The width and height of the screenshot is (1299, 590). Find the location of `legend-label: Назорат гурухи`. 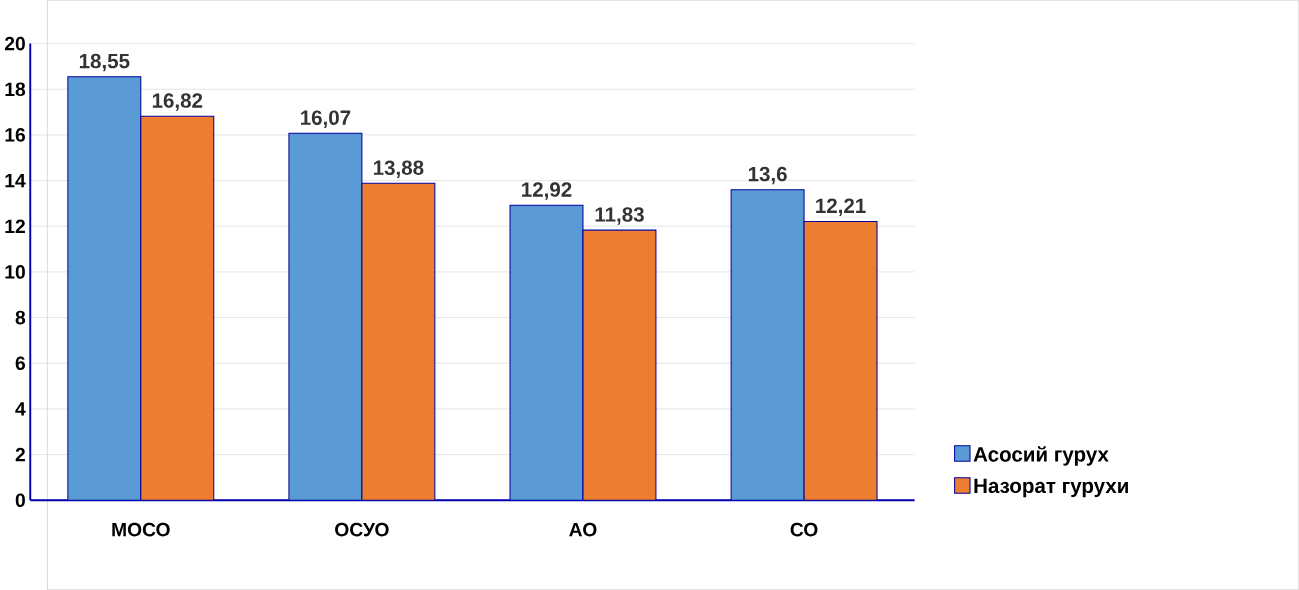

legend-label: Назорат гурухи is located at coordinates (1051, 488).